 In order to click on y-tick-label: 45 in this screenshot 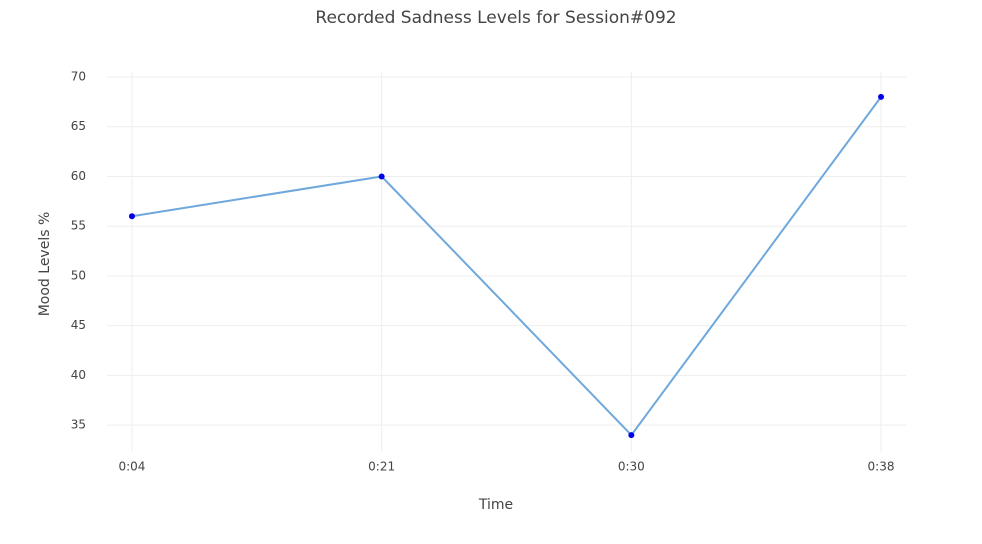, I will do `click(78, 325)`.